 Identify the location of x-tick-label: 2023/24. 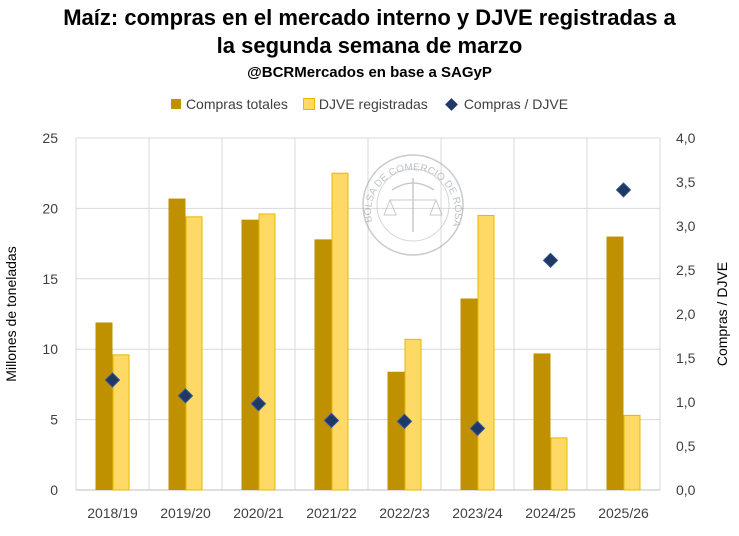
(477, 513).